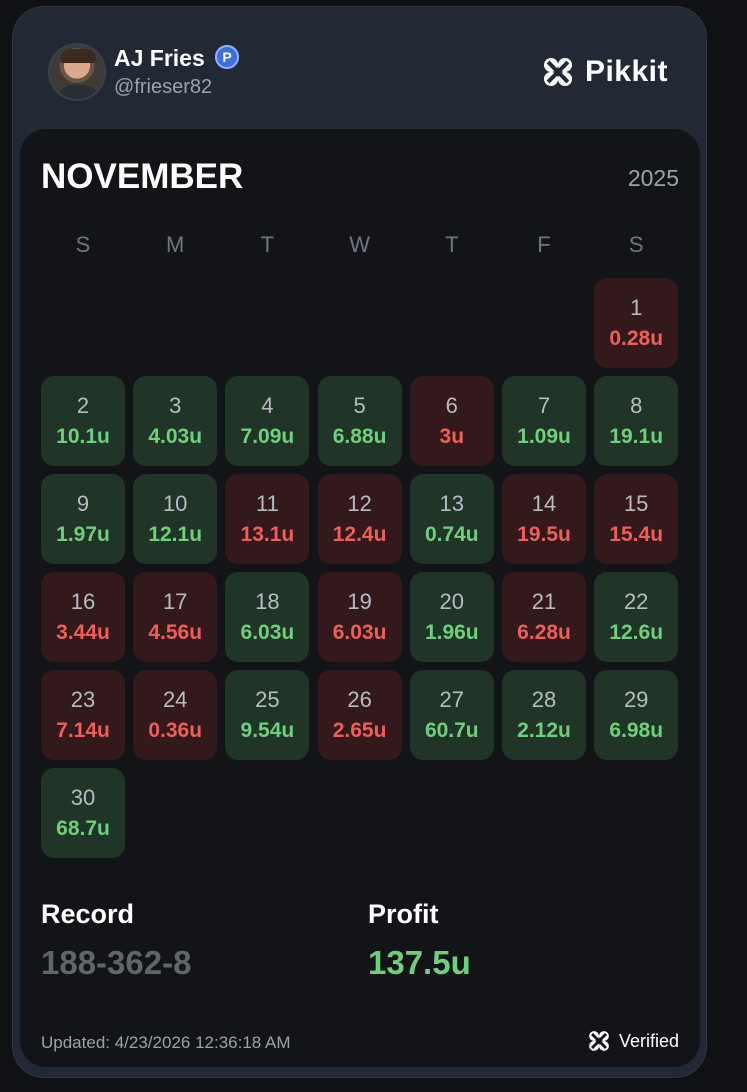  What do you see at coordinates (359, 699) in the screenshot?
I see `day-number: 26` at bounding box center [359, 699].